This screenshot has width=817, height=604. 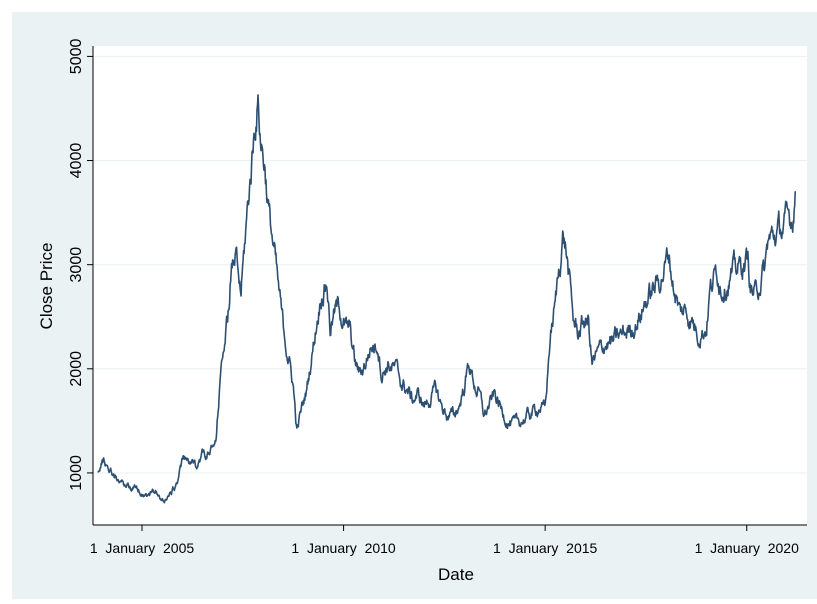 I want to click on y-tick-label: 5000, so click(x=76, y=57).